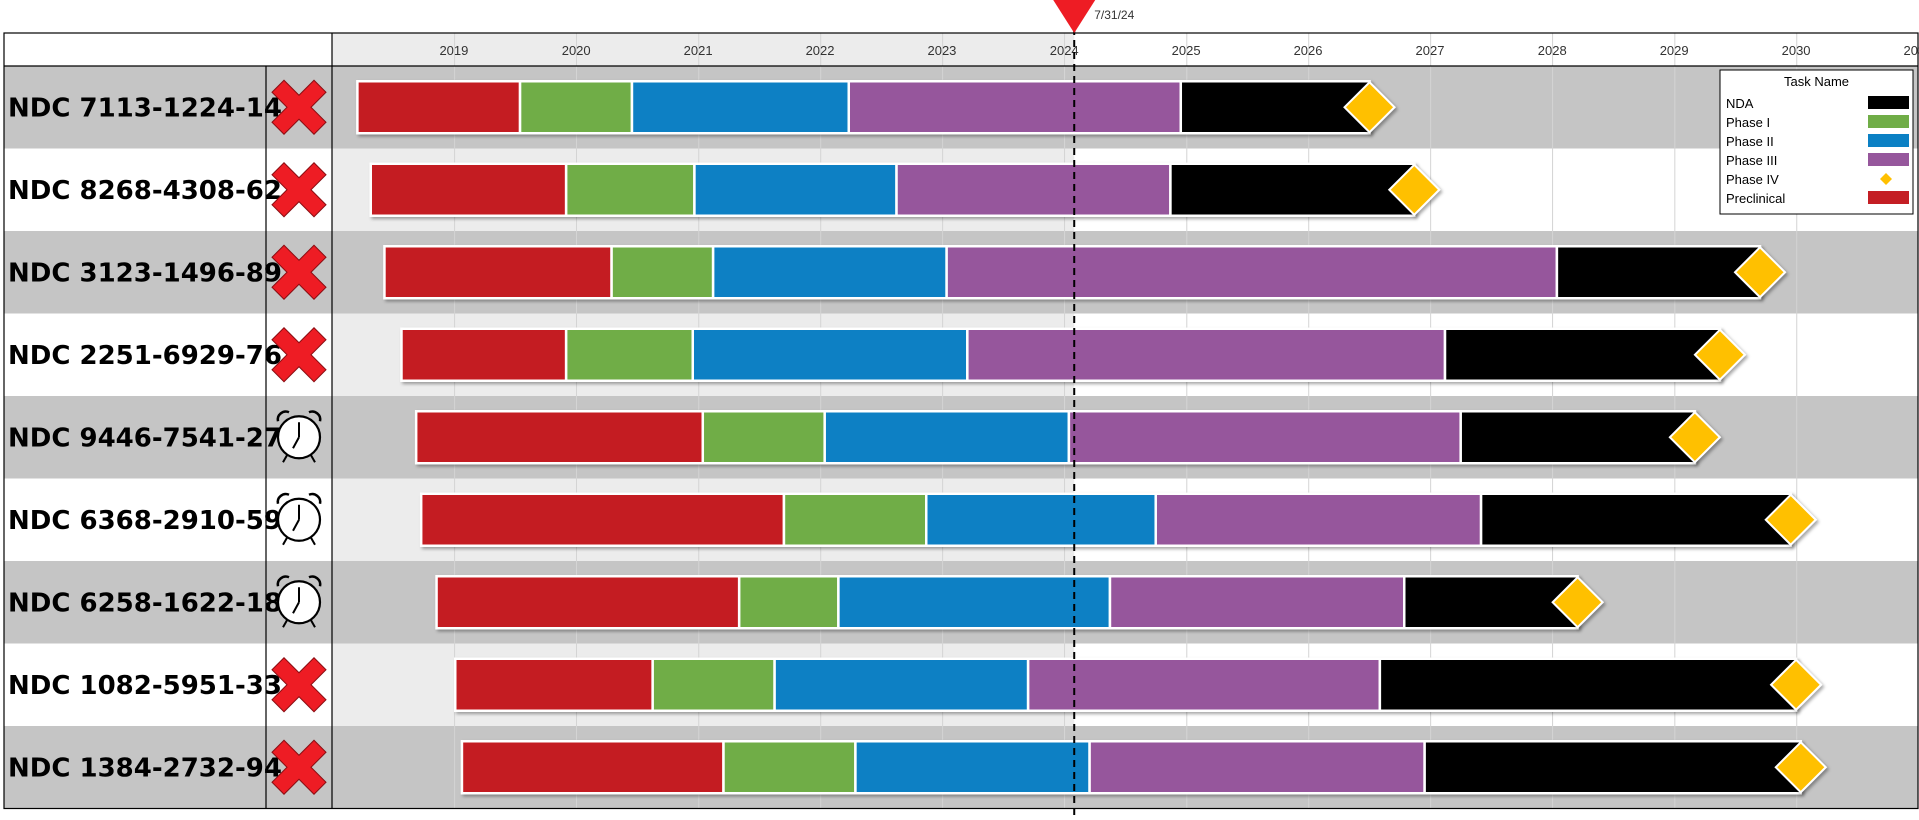 The height and width of the screenshot is (820, 1919). What do you see at coordinates (1816, 81) in the screenshot?
I see `legend-title: Task Name` at bounding box center [1816, 81].